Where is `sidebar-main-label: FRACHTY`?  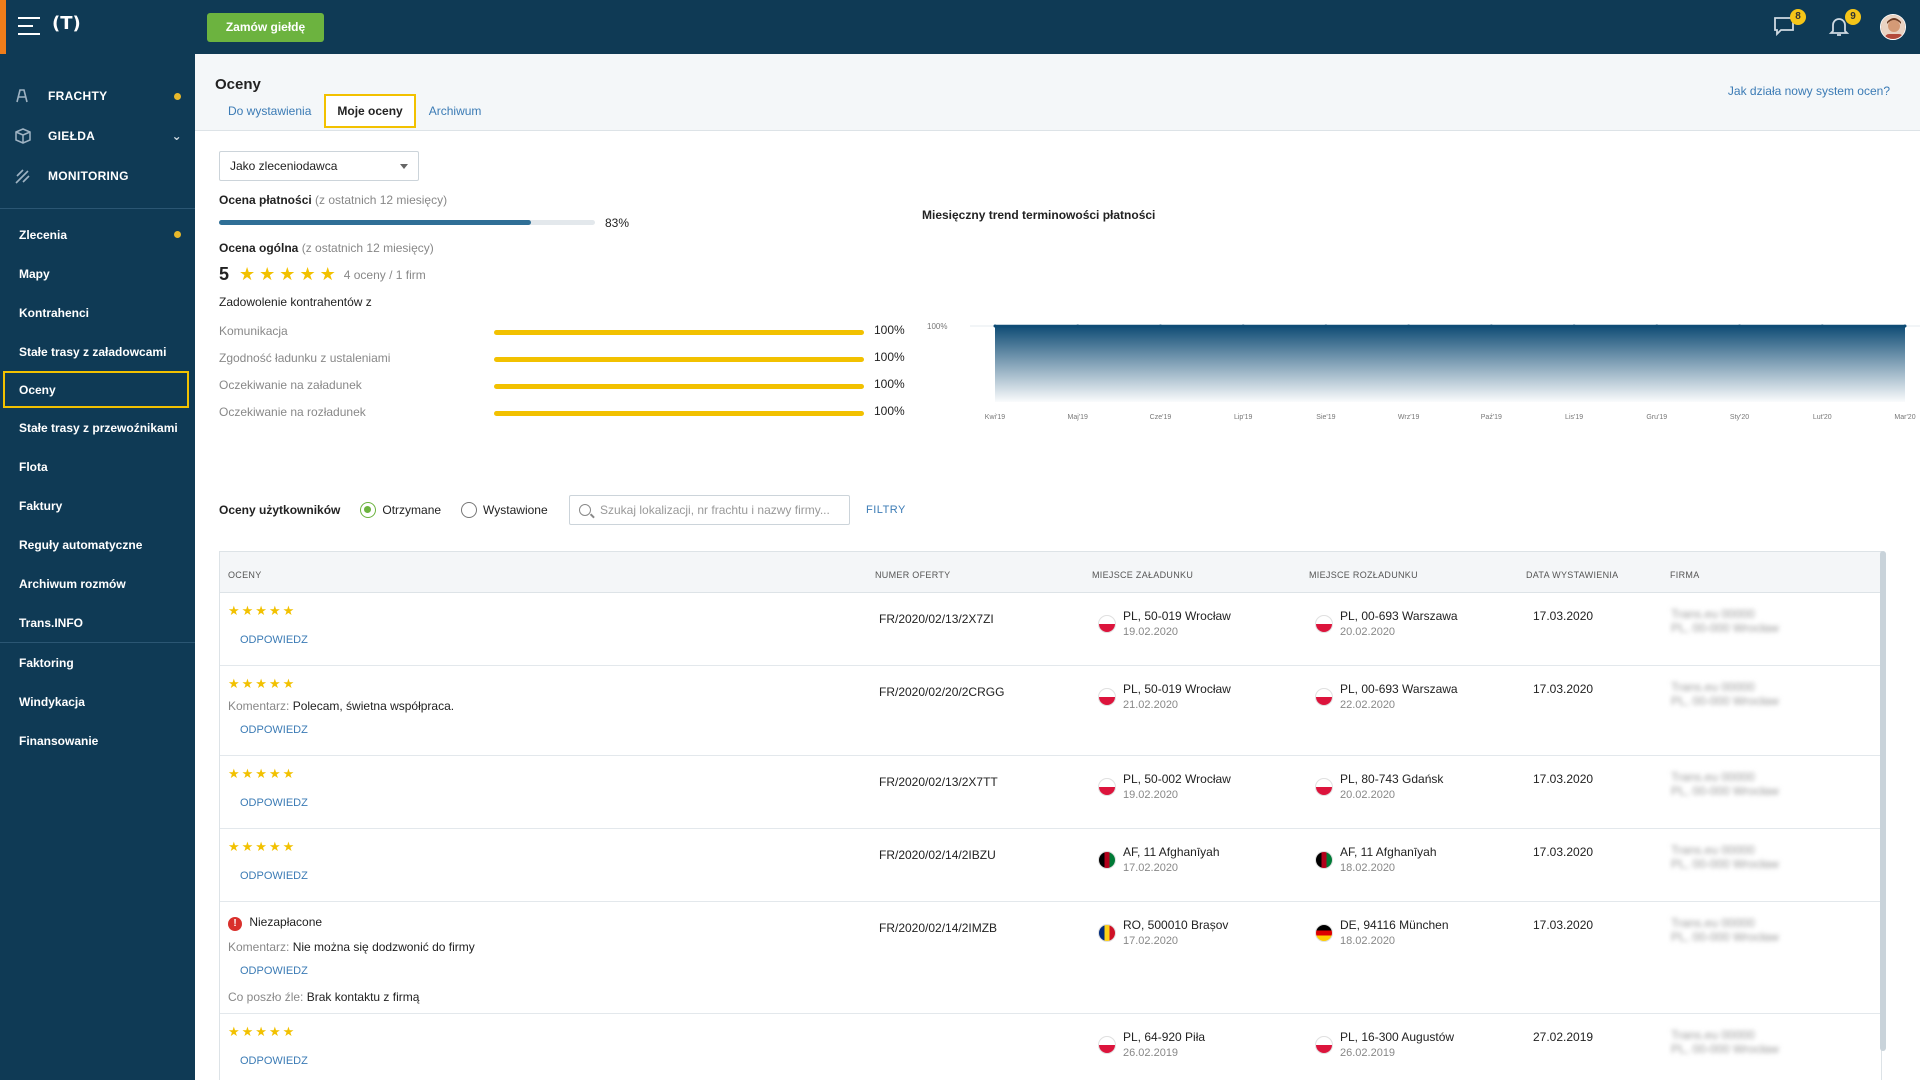
sidebar-main-label: FRACHTY is located at coordinates (78, 96).